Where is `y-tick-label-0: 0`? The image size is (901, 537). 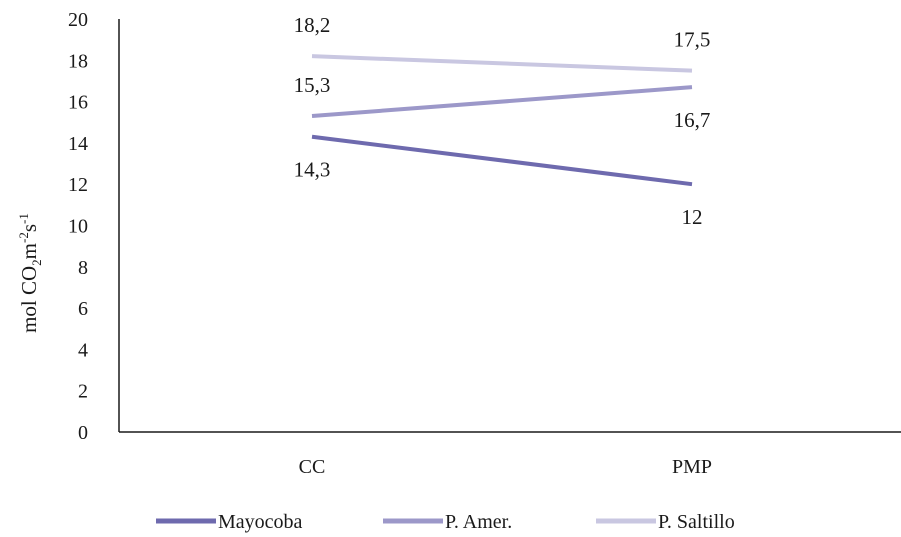 y-tick-label-0: 0 is located at coordinates (83, 433).